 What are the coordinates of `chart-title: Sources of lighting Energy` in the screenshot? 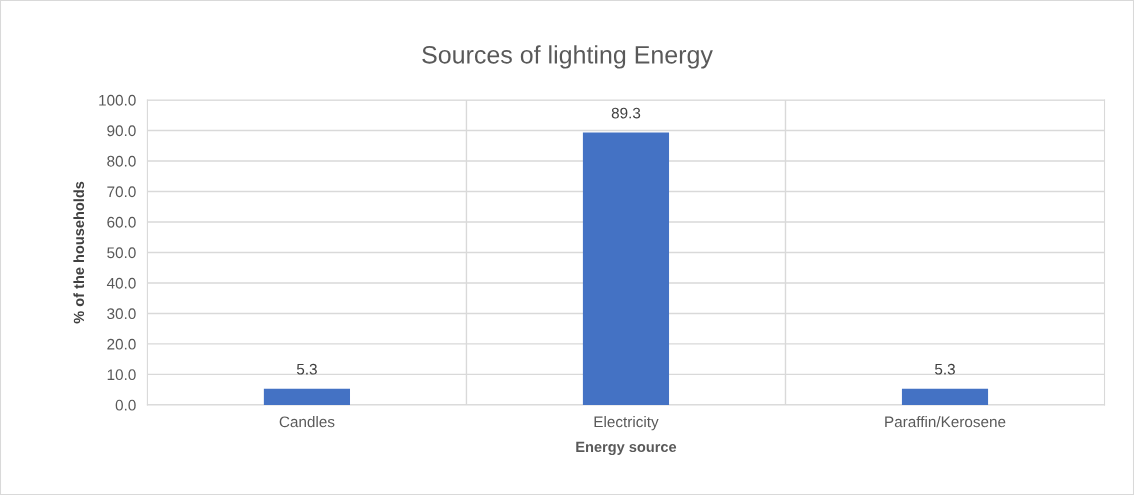 It's located at (567, 57).